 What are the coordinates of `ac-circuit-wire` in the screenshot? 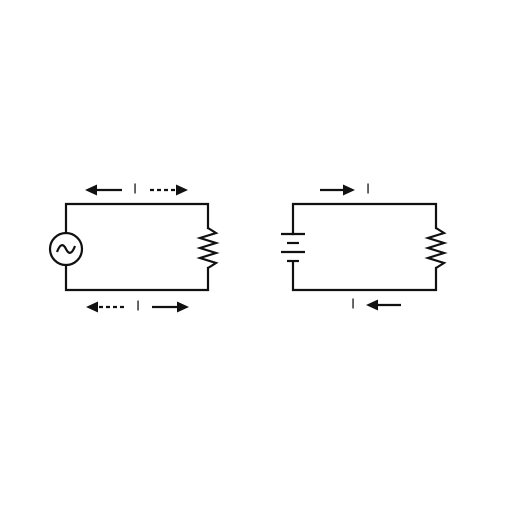 It's located at (137, 247).